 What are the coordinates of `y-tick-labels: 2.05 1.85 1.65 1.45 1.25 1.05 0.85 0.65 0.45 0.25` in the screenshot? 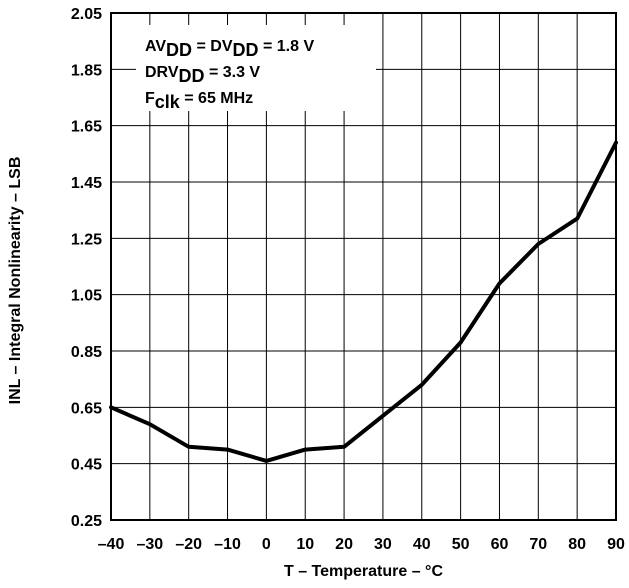 It's located at (86, 268).